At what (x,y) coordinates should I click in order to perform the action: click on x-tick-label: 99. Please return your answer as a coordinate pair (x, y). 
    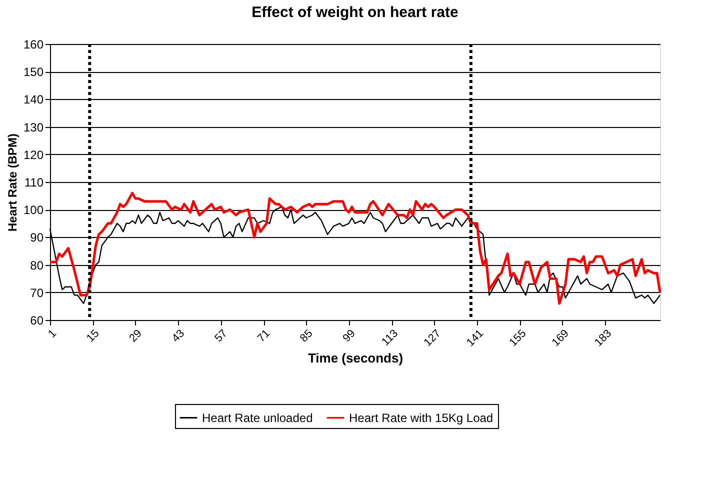
    Looking at the image, I should click on (349, 336).